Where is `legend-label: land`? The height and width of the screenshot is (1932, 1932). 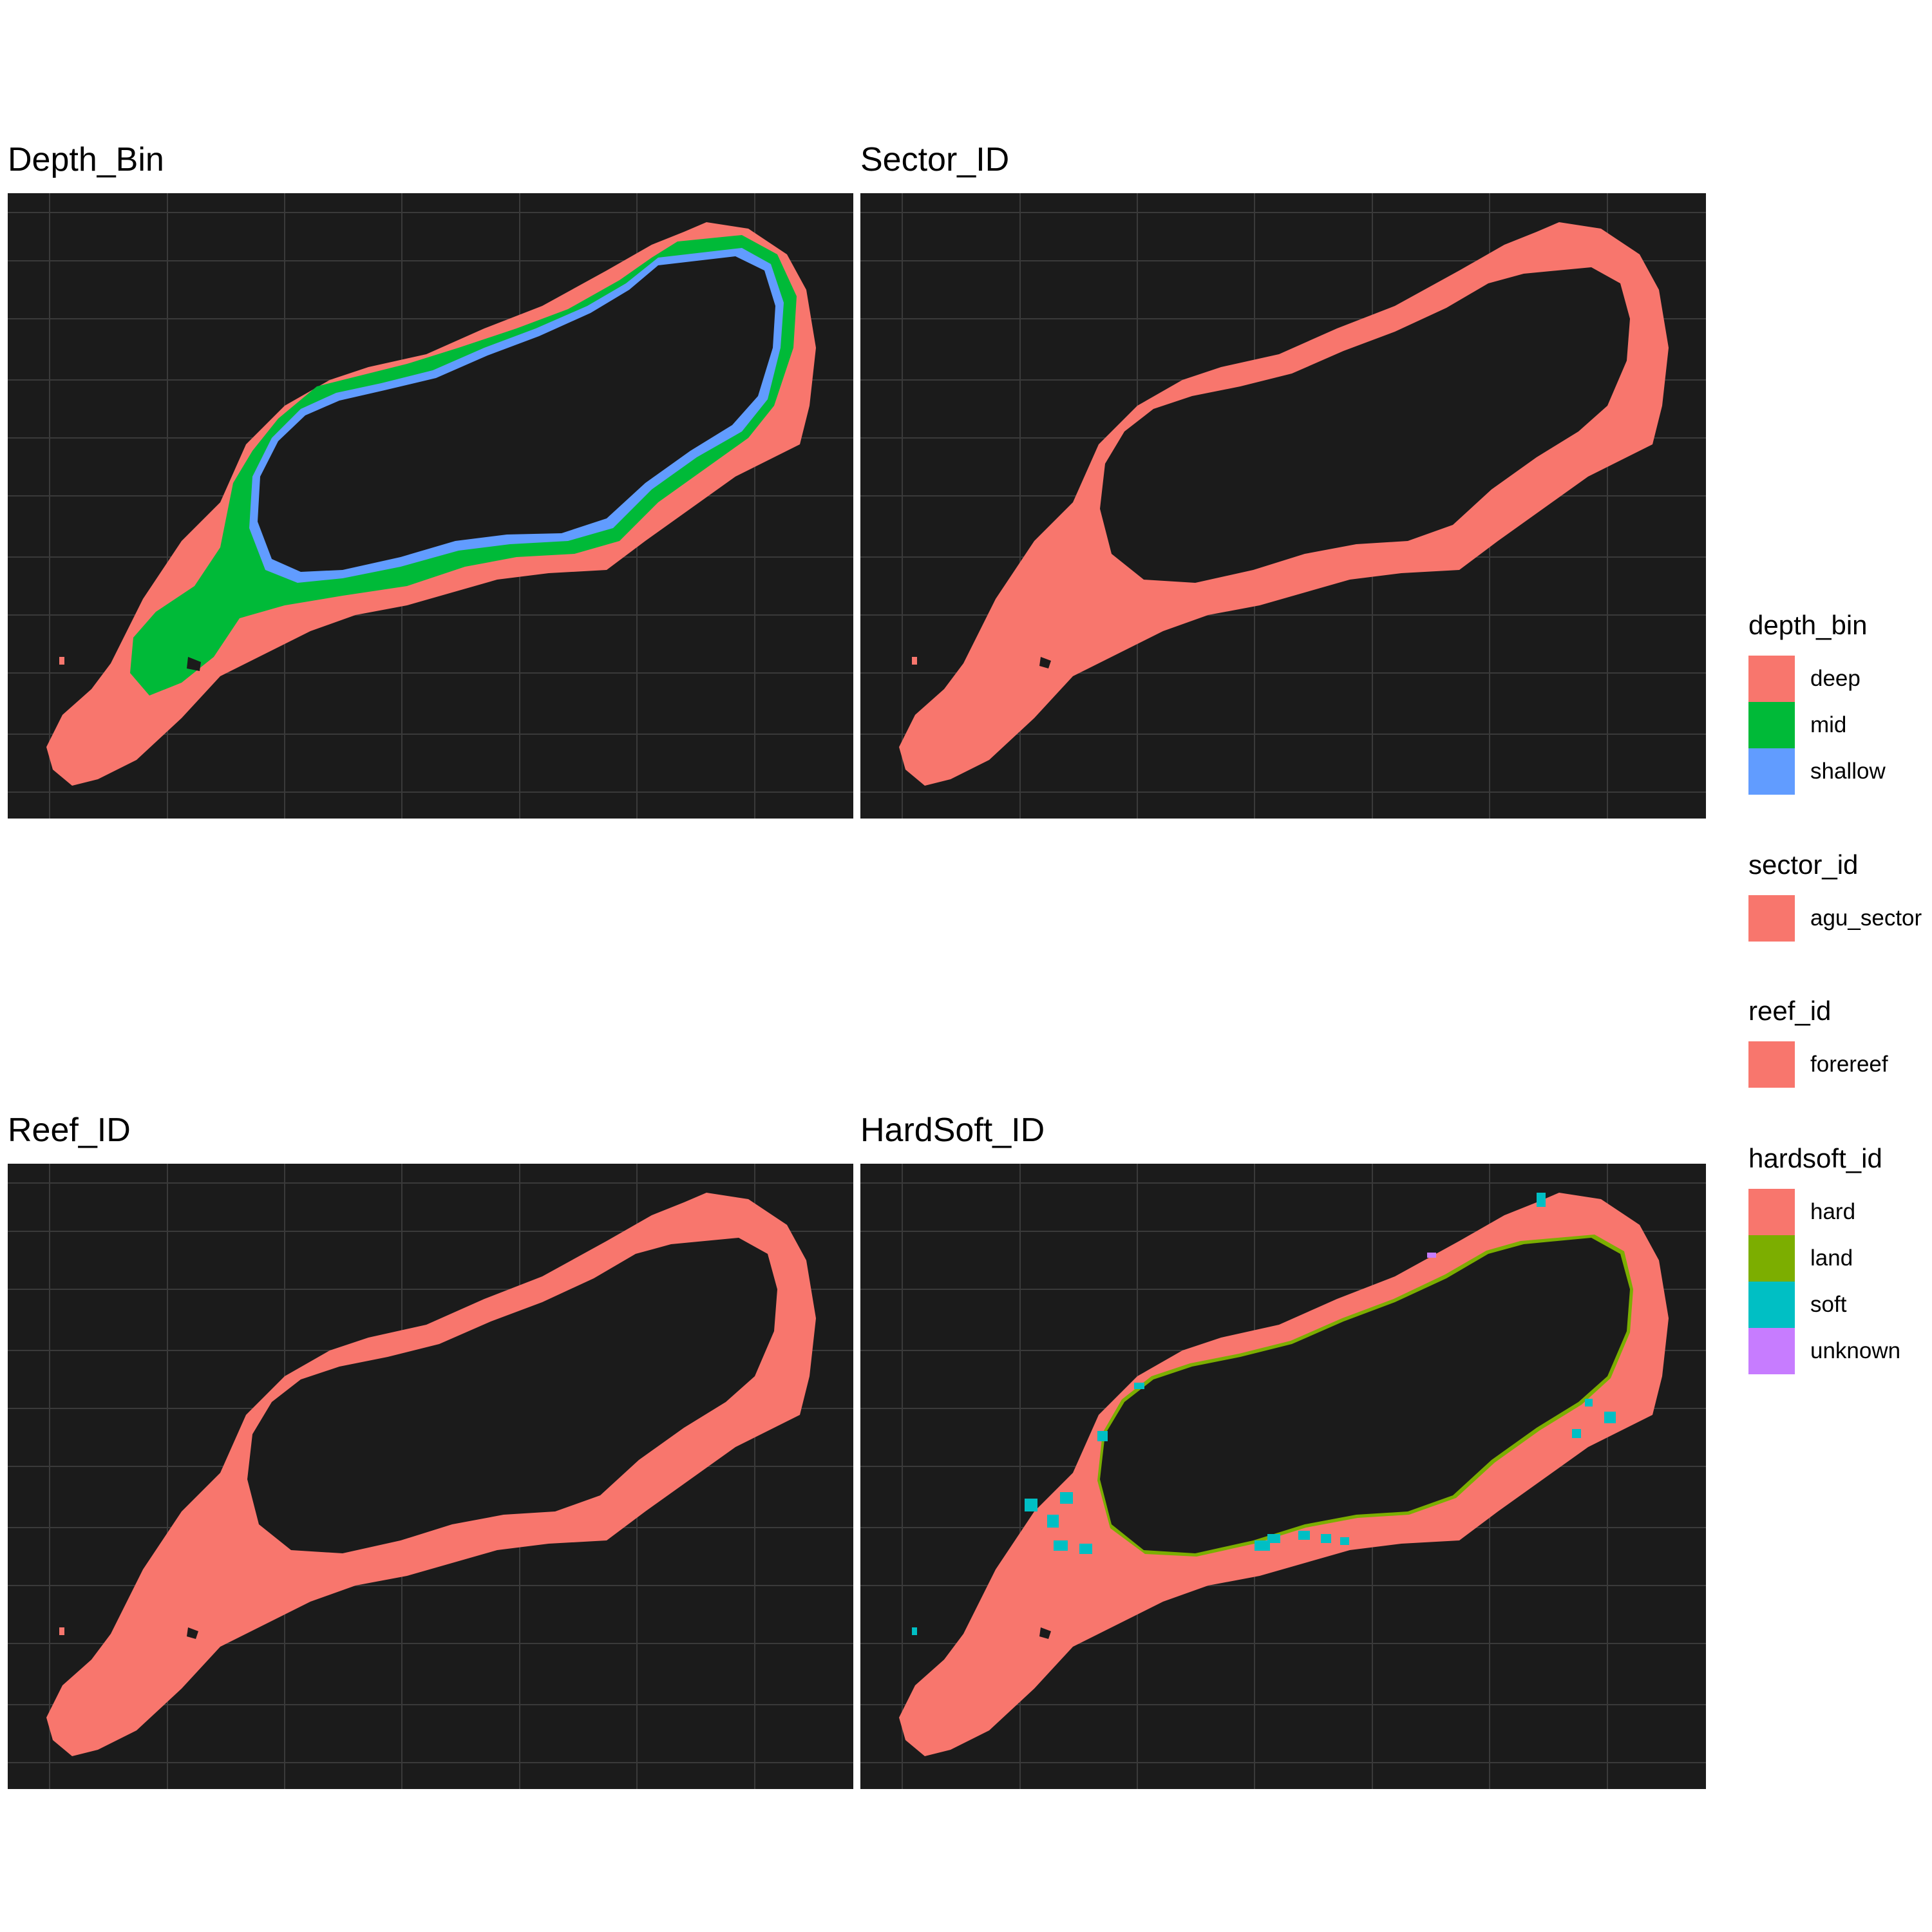 legend-label: land is located at coordinates (1832, 1258).